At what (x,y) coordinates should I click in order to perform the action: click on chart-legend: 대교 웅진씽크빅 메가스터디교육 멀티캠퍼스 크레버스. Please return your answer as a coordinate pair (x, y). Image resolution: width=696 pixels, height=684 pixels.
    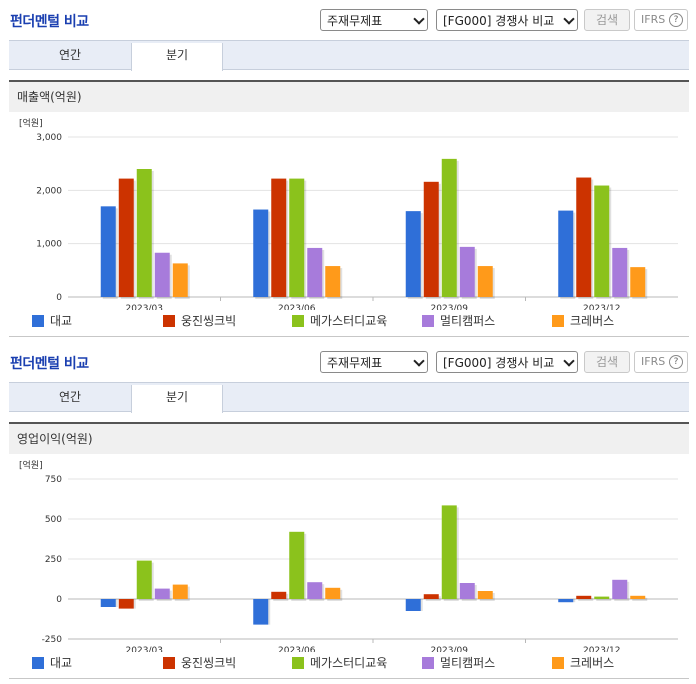
    Looking at the image, I should click on (352, 321).